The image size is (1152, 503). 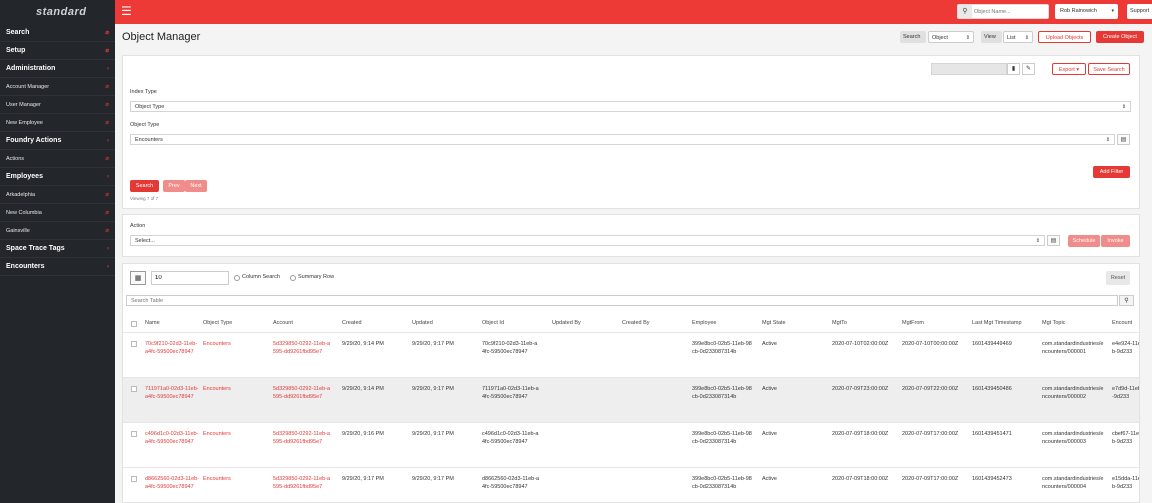 What do you see at coordinates (190, 278) in the screenshot?
I see `page-size-input` at bounding box center [190, 278].